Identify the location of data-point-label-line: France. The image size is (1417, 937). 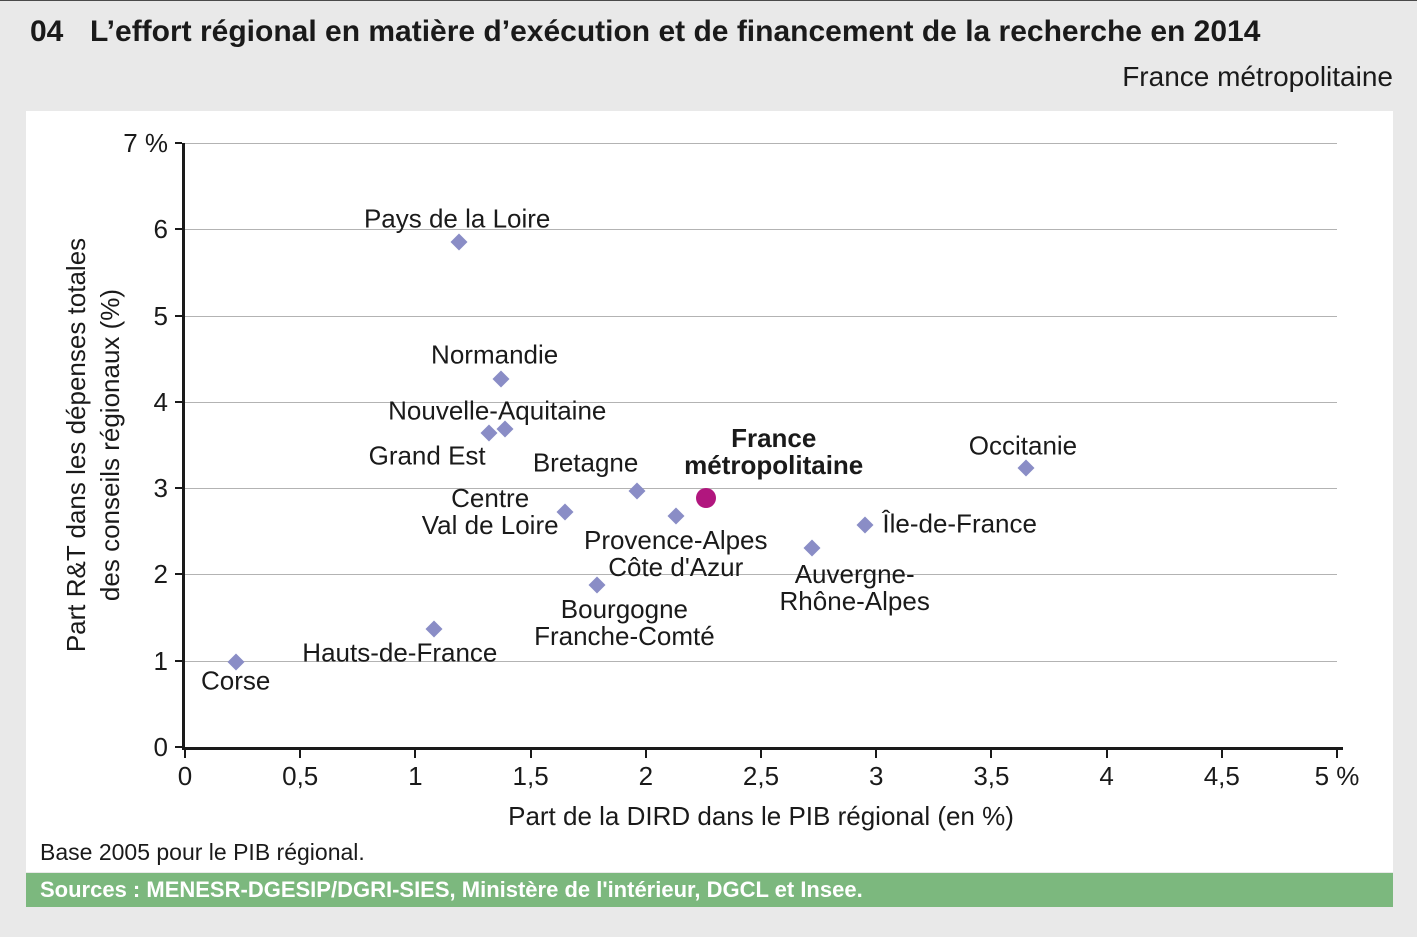
(774, 437).